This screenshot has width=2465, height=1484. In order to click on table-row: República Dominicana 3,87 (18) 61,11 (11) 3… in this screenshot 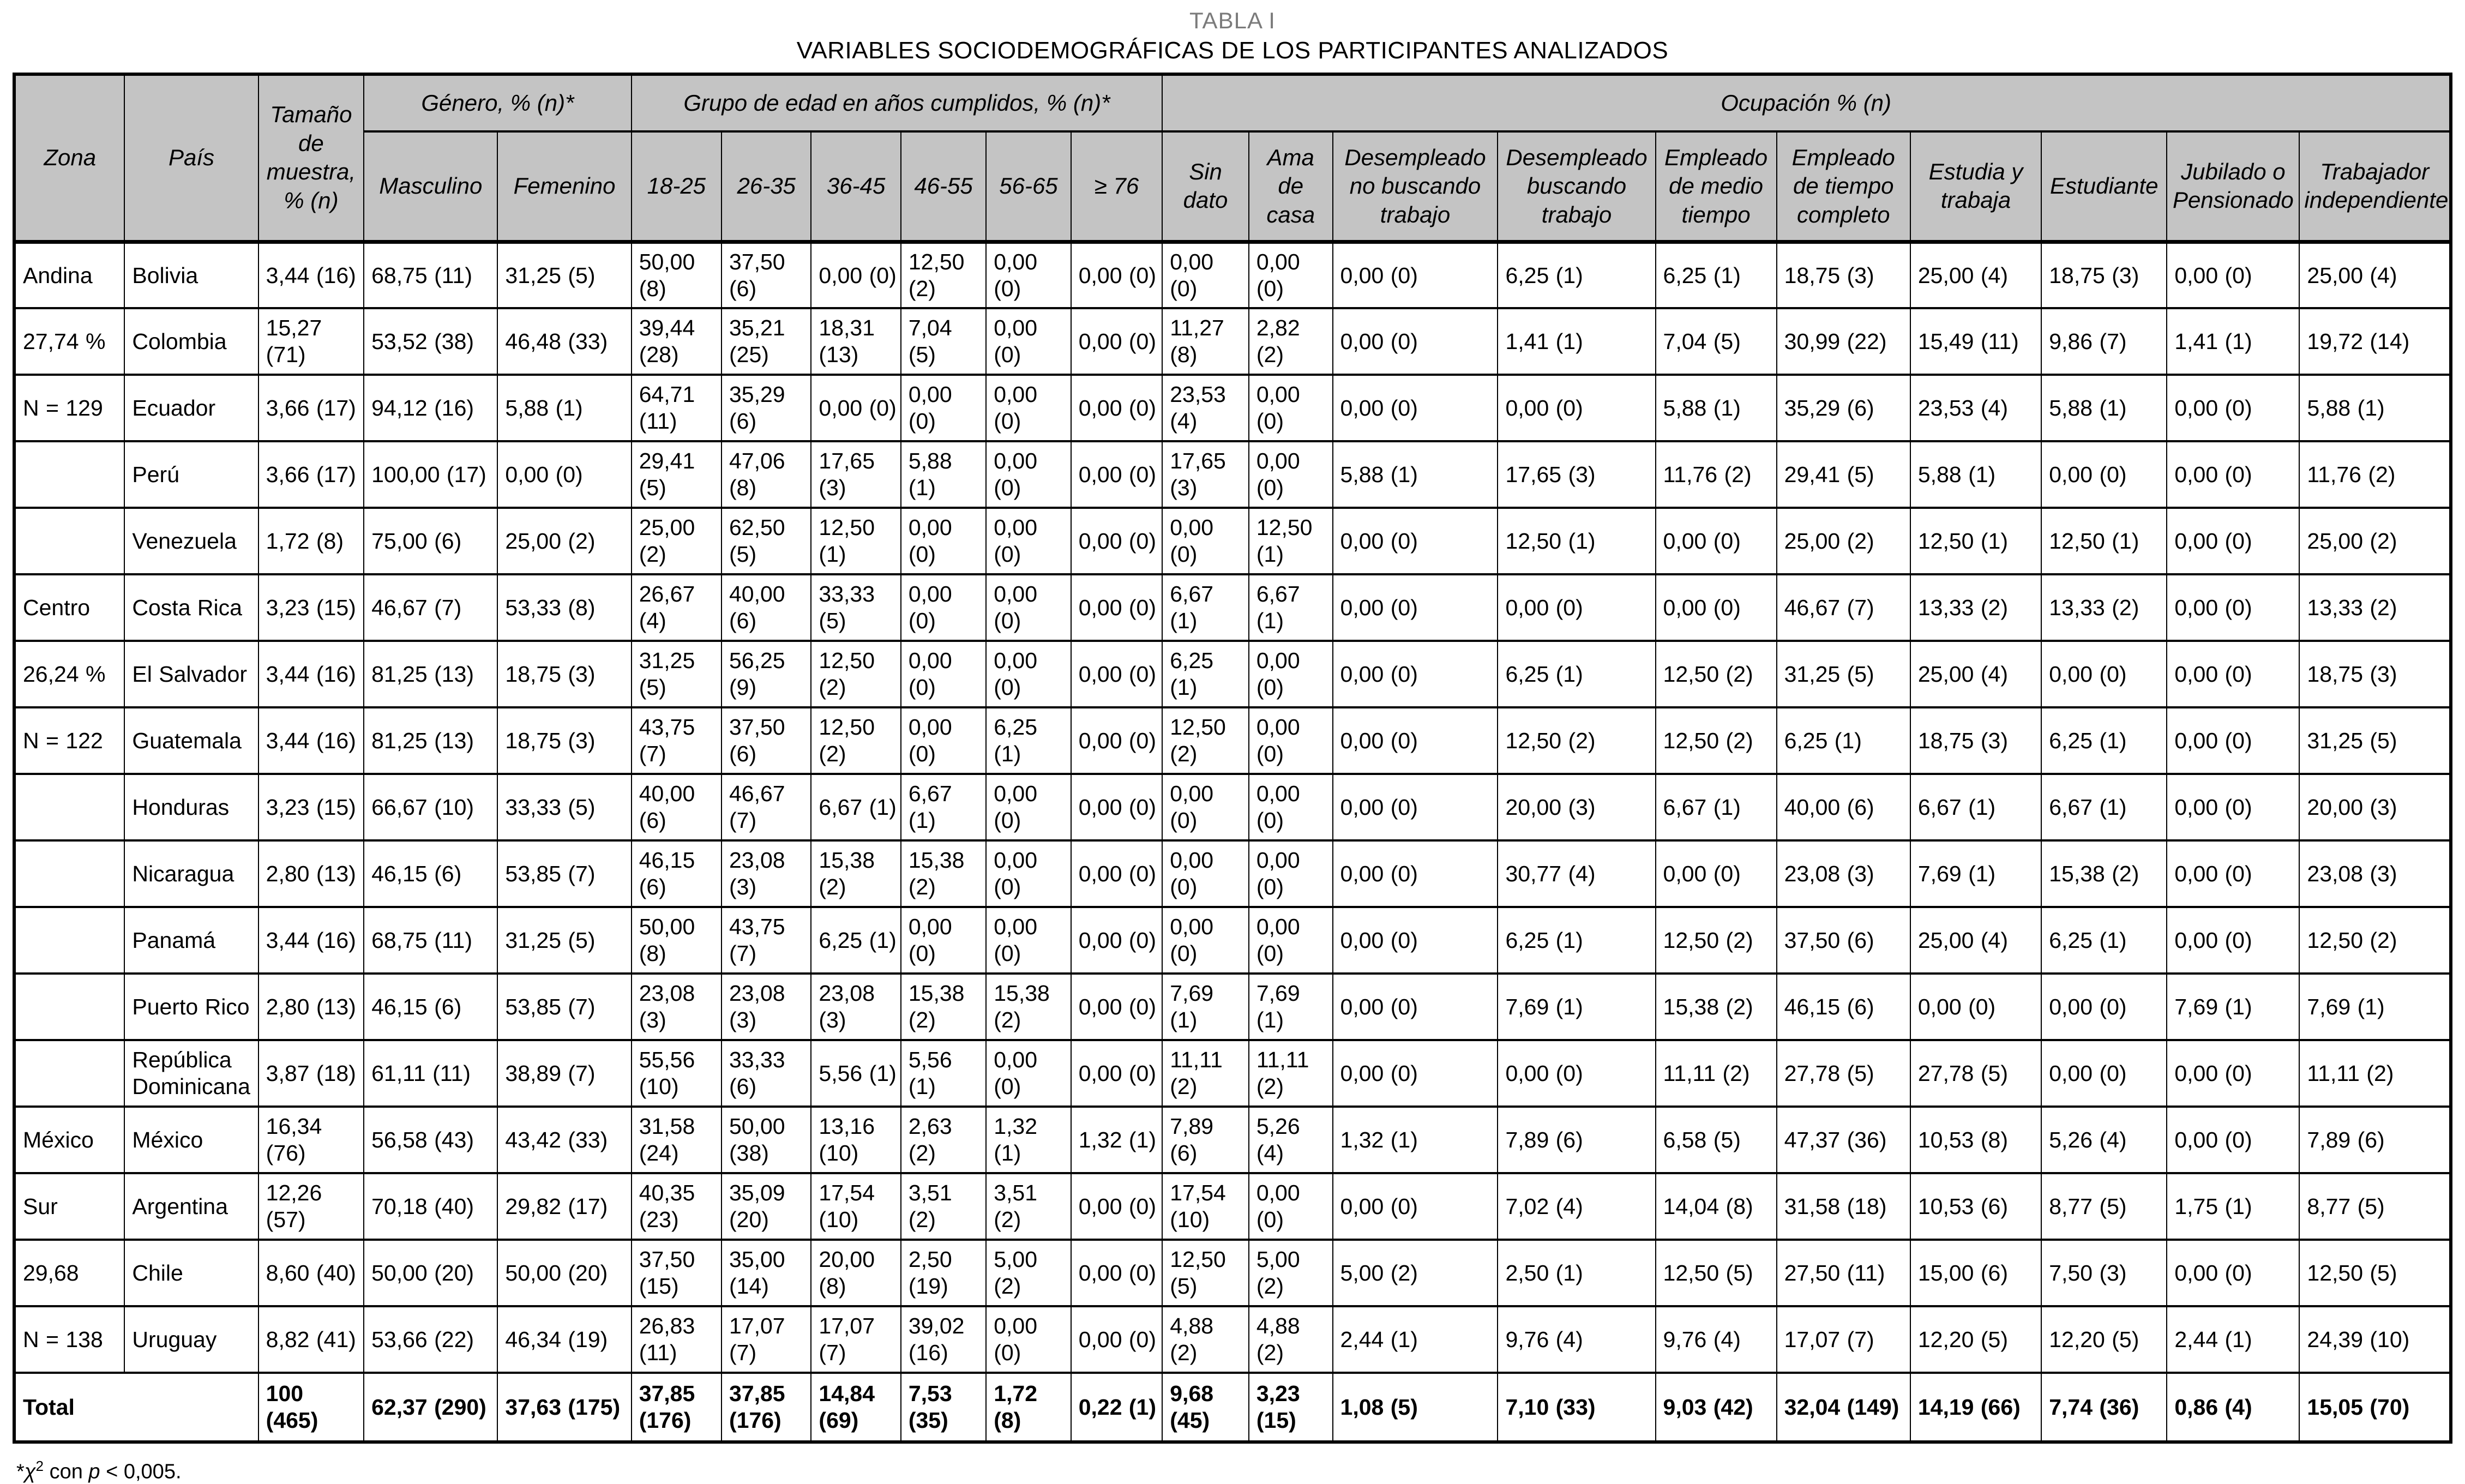, I will do `click(1232, 1073)`.